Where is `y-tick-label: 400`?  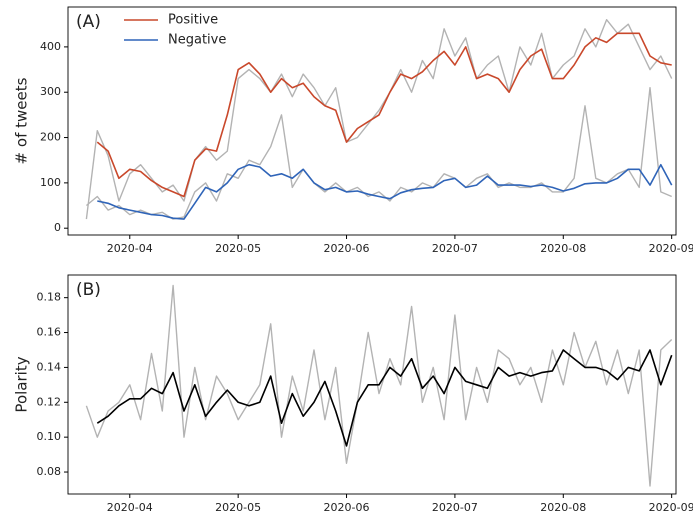 y-tick-label: 400 is located at coordinates (50, 46).